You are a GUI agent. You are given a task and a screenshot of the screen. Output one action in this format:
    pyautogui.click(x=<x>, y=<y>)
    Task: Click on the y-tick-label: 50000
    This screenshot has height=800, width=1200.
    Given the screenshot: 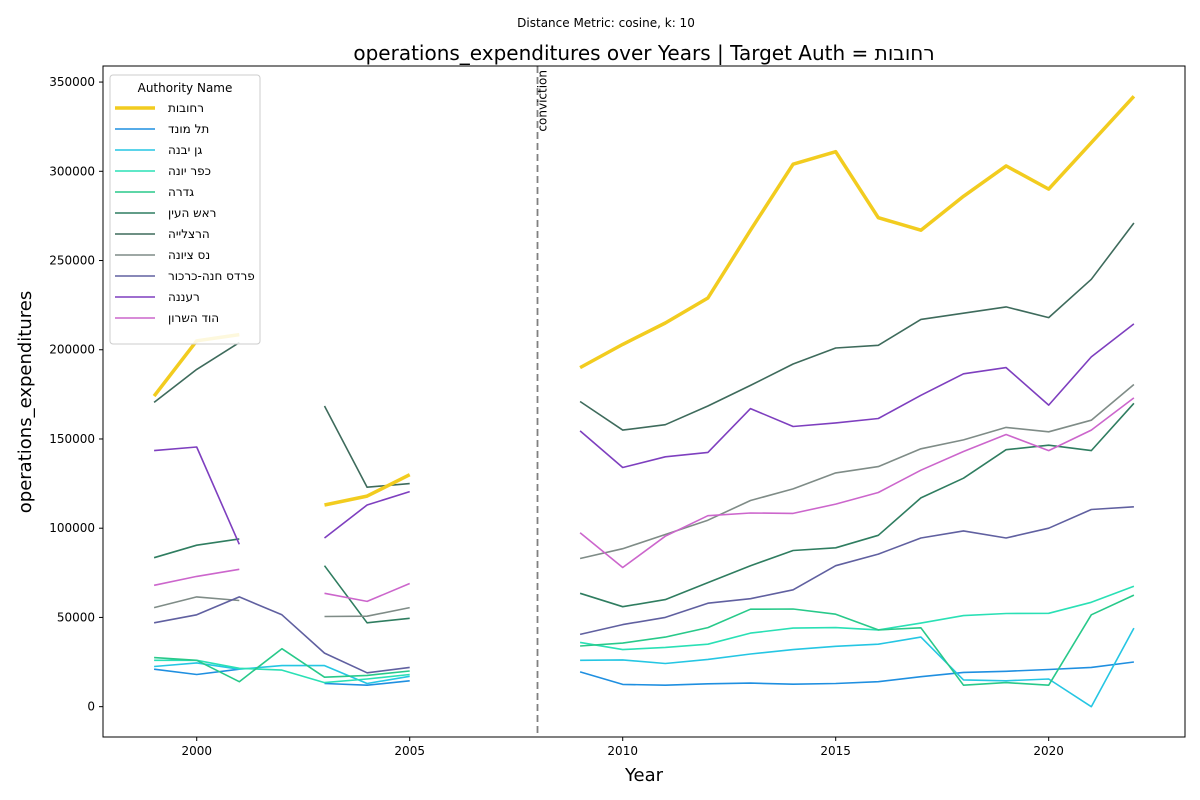 What is the action you would take?
    pyautogui.click(x=76, y=617)
    